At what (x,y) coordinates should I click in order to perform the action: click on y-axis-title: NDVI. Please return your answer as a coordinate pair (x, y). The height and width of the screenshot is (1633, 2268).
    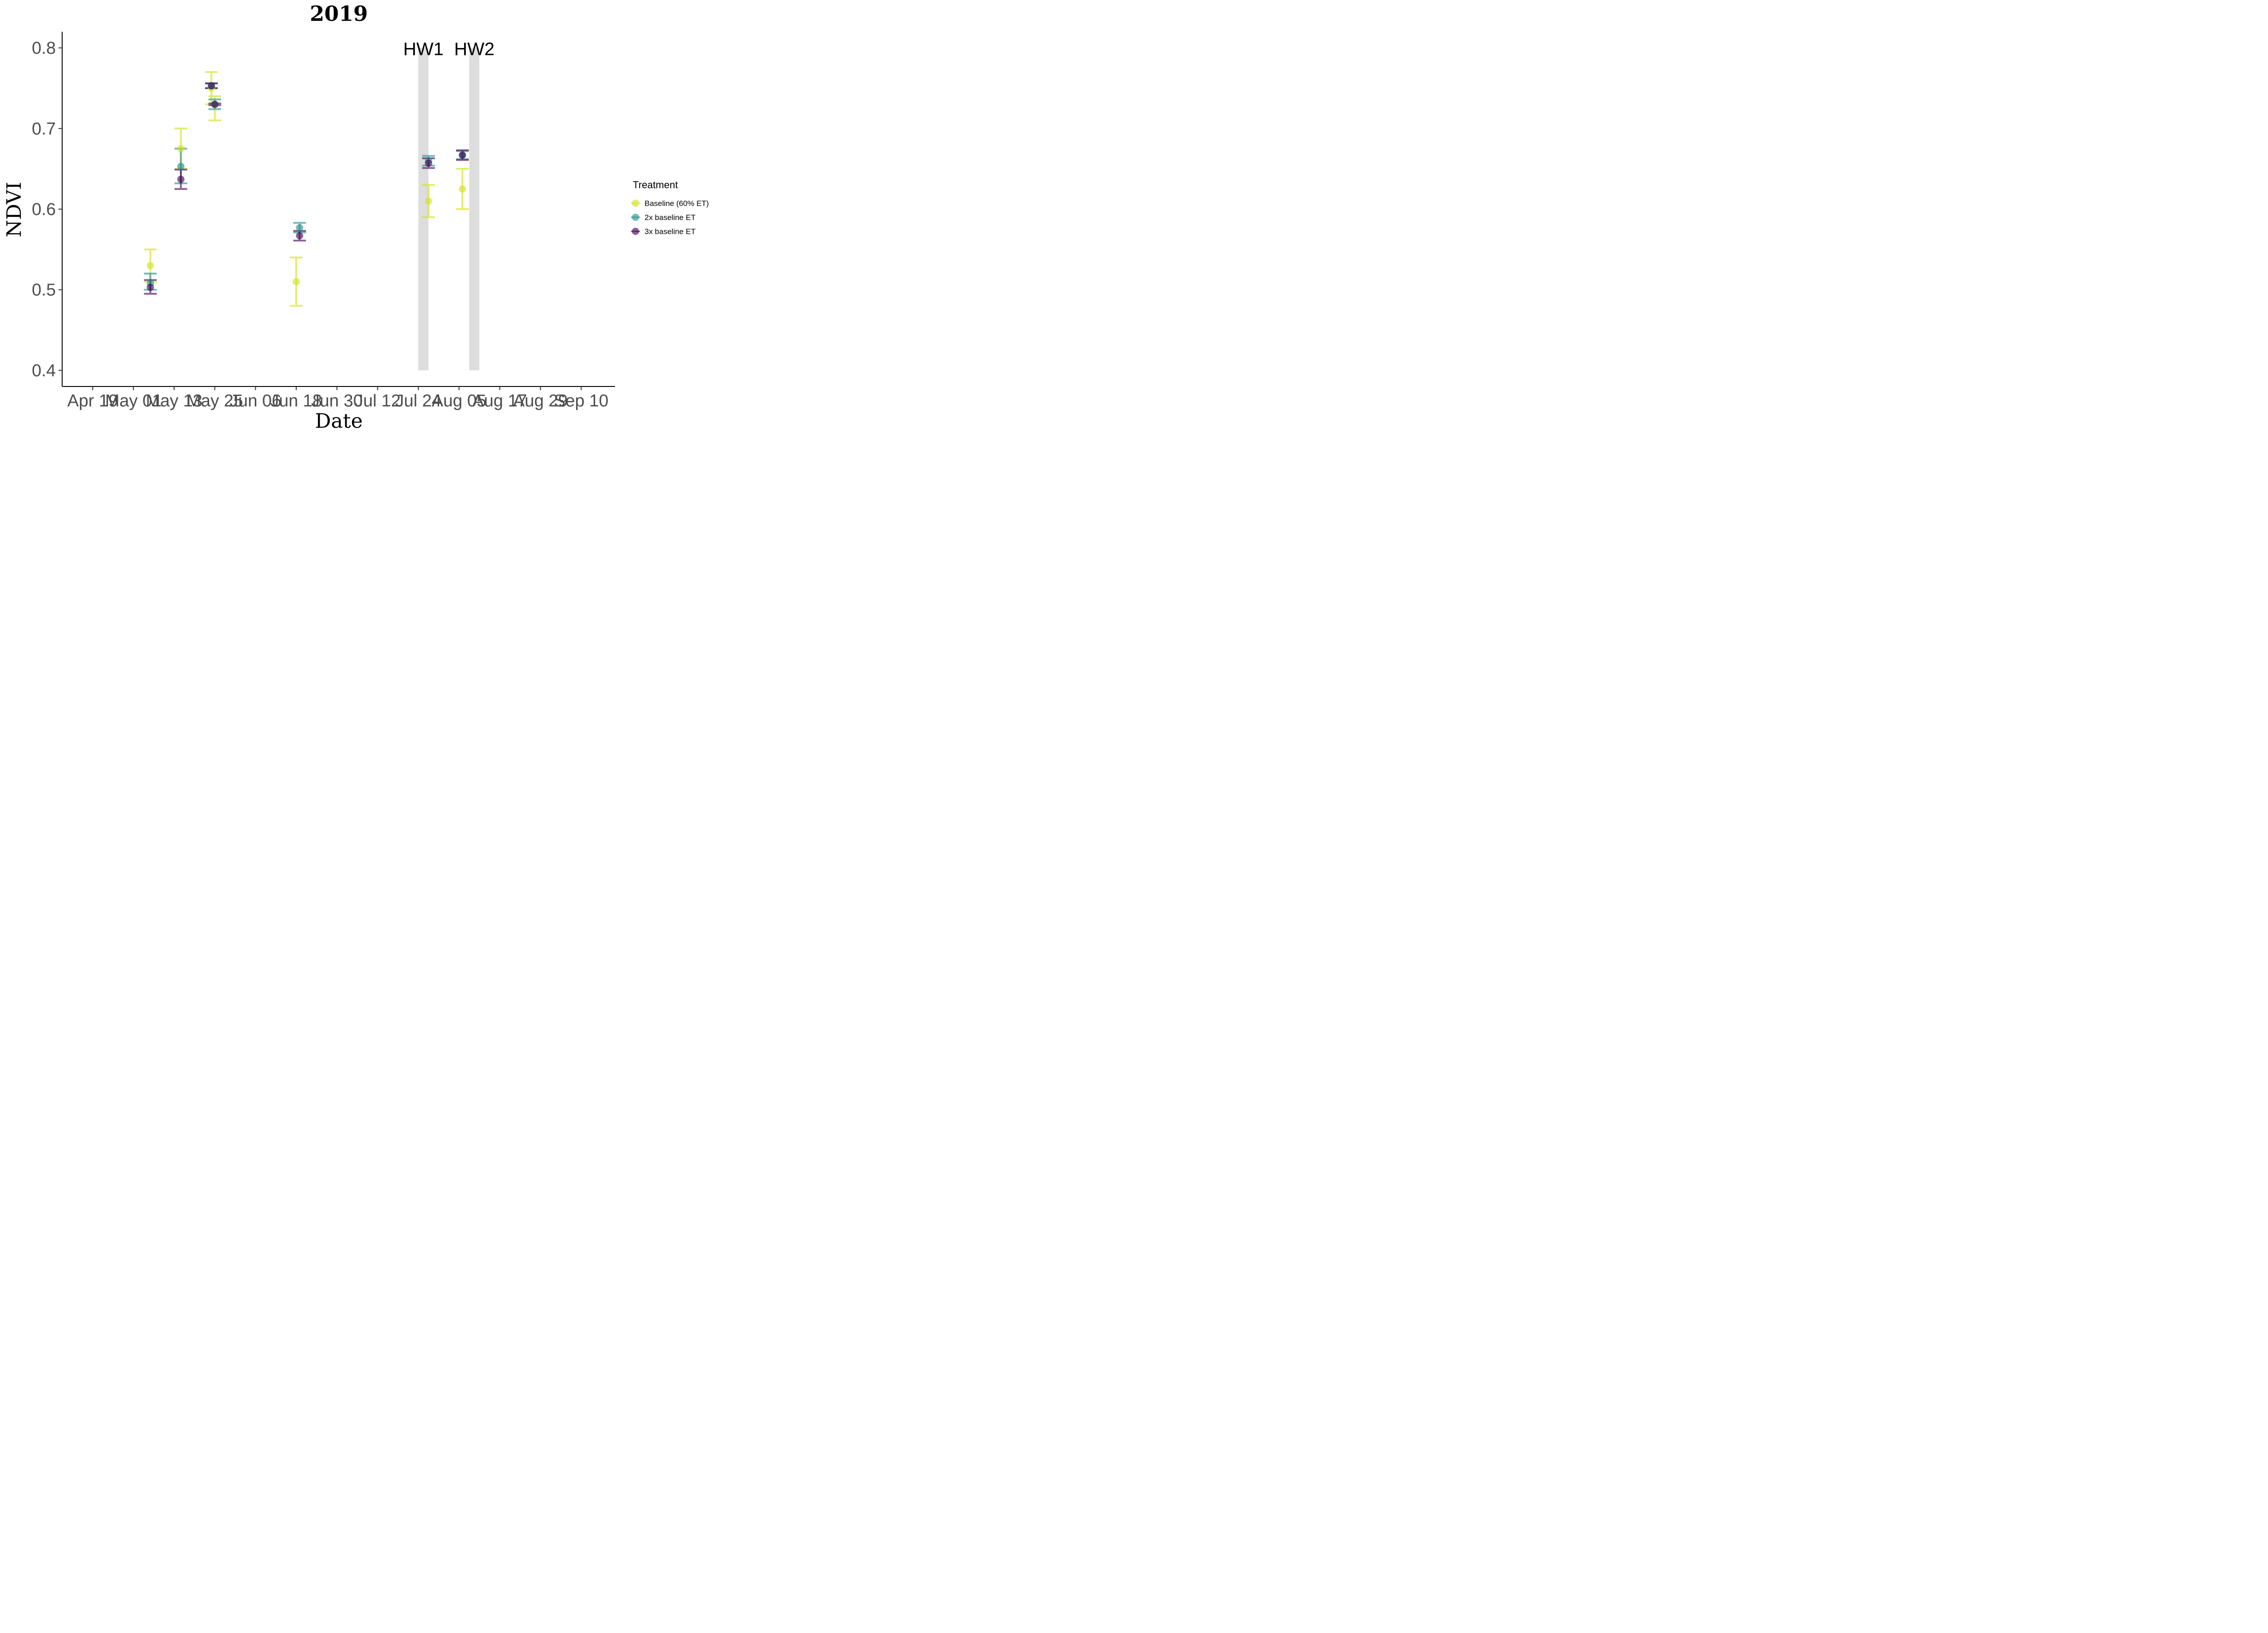
    Looking at the image, I should click on (15, 209).